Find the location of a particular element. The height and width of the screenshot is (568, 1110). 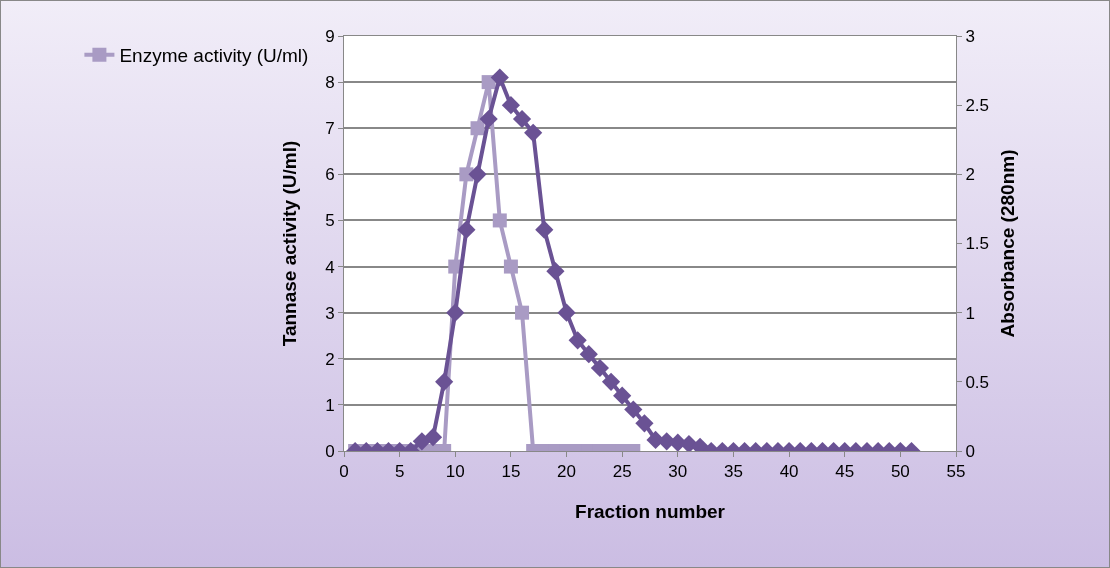

y2-tick-label: 0 is located at coordinates (970, 451).